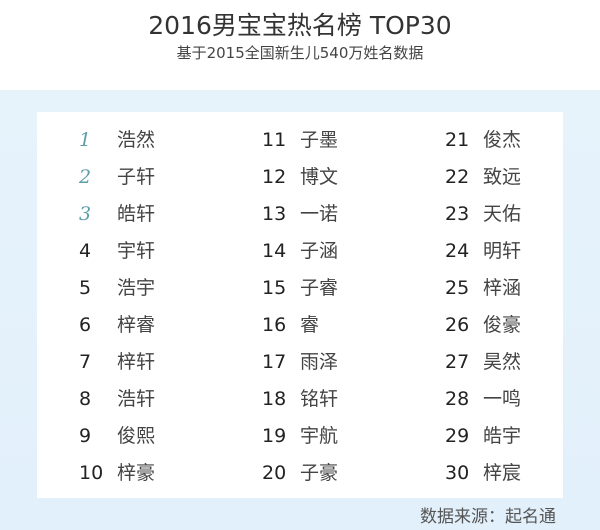 The width and height of the screenshot is (600, 530). I want to click on baby-name: 浩然, so click(136, 140).